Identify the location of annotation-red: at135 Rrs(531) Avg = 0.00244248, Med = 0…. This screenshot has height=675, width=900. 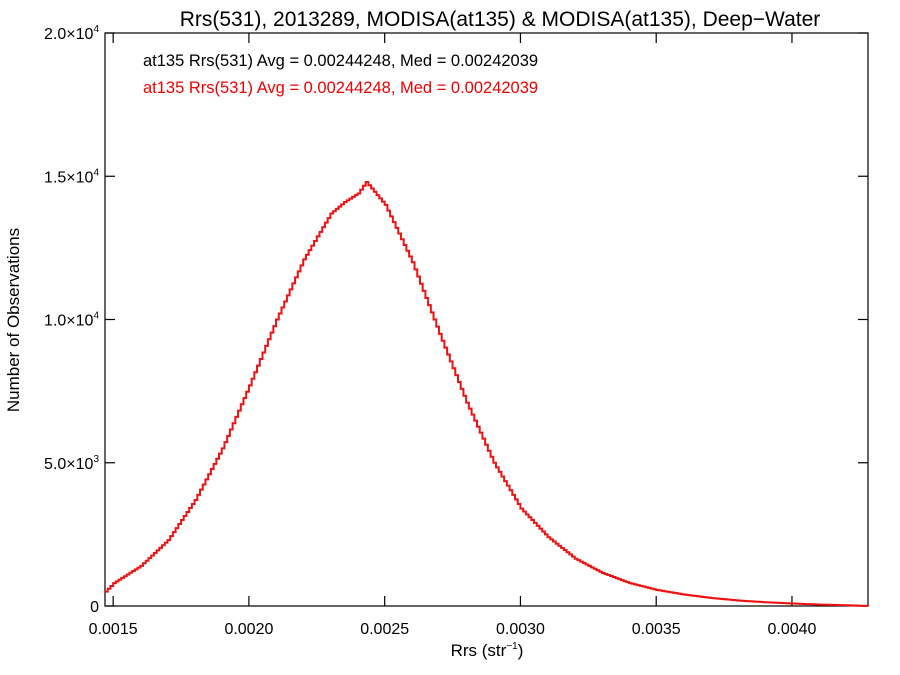
(340, 88).